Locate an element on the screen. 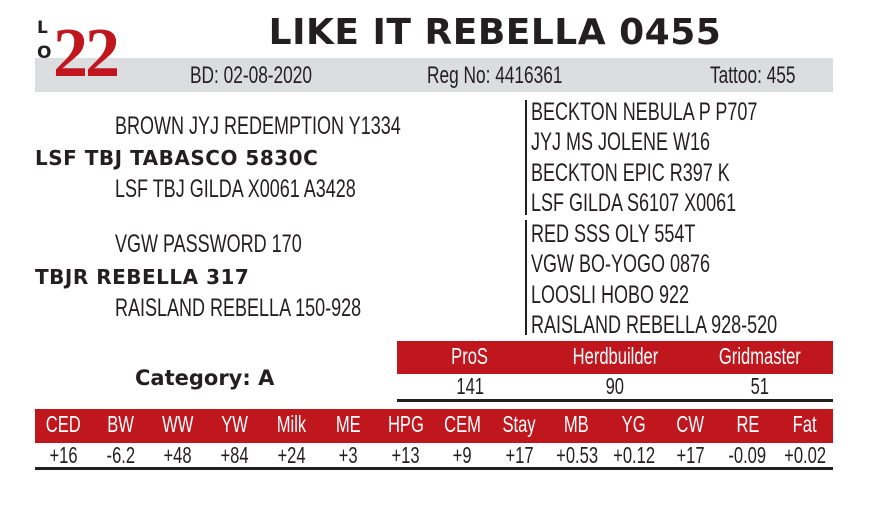 The width and height of the screenshot is (893, 529). index-rule is located at coordinates (615, 400).